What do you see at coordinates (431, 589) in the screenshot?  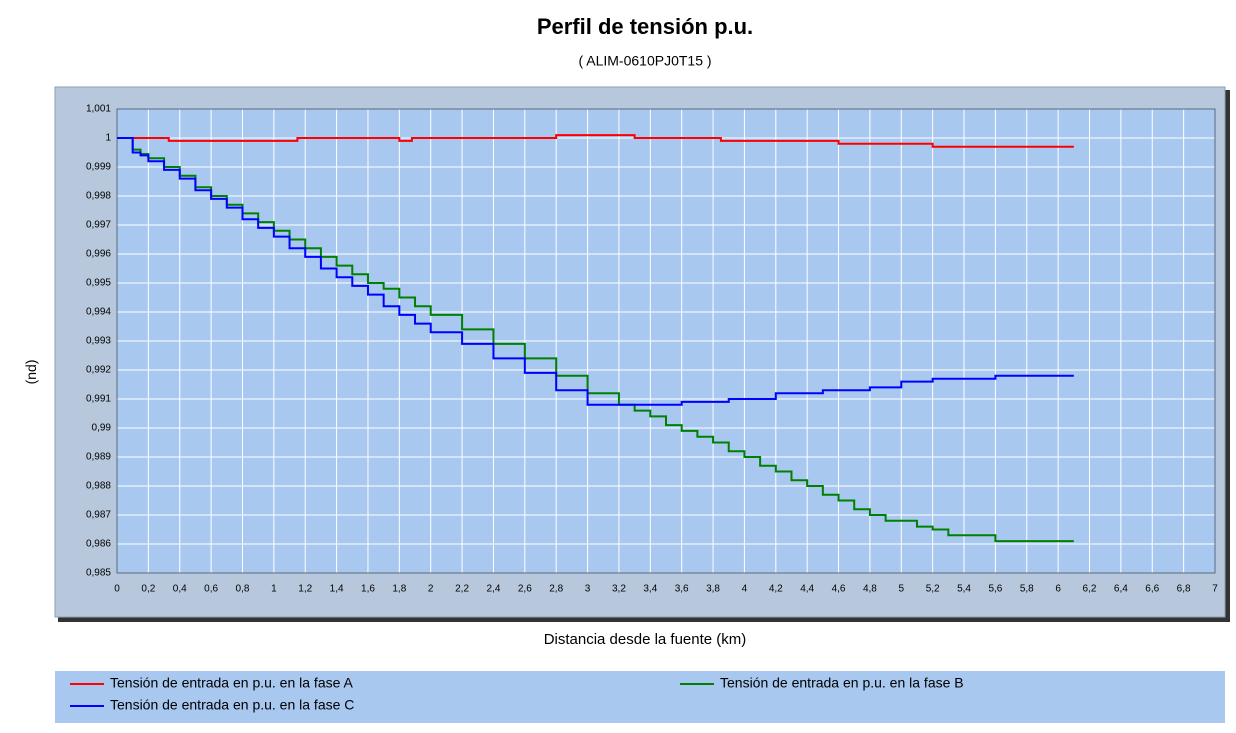 I see `x-tick-label: 2` at bounding box center [431, 589].